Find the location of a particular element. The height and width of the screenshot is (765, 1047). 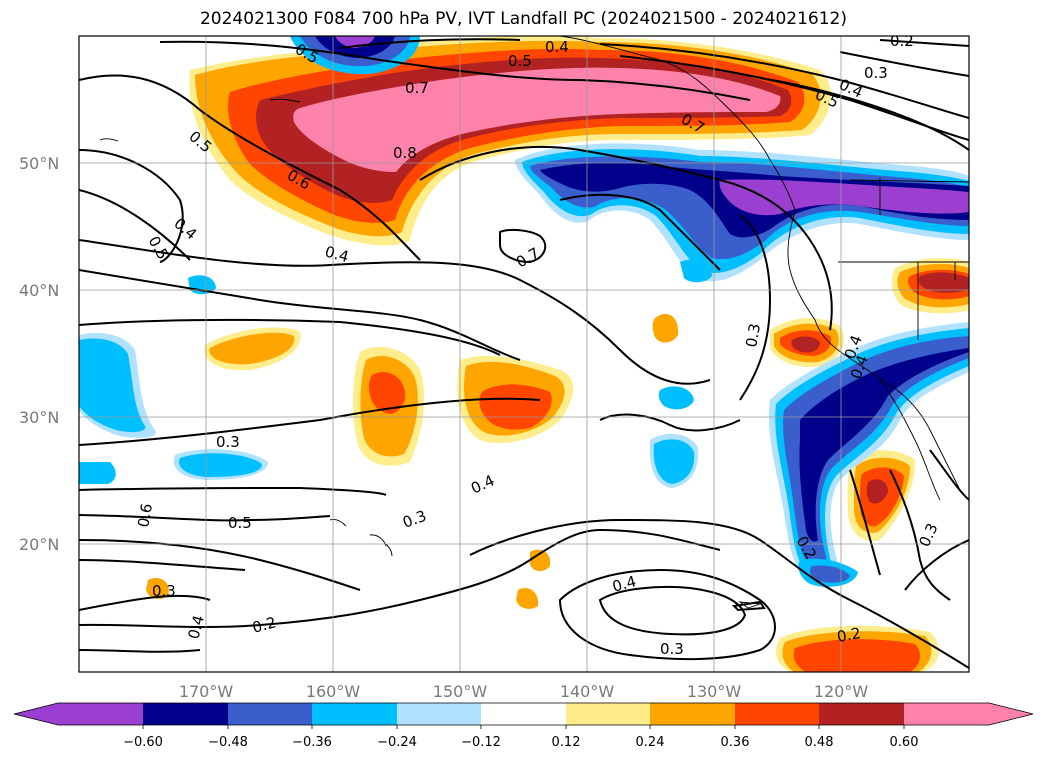

lat-label-40n: 40°N is located at coordinates (39, 290).